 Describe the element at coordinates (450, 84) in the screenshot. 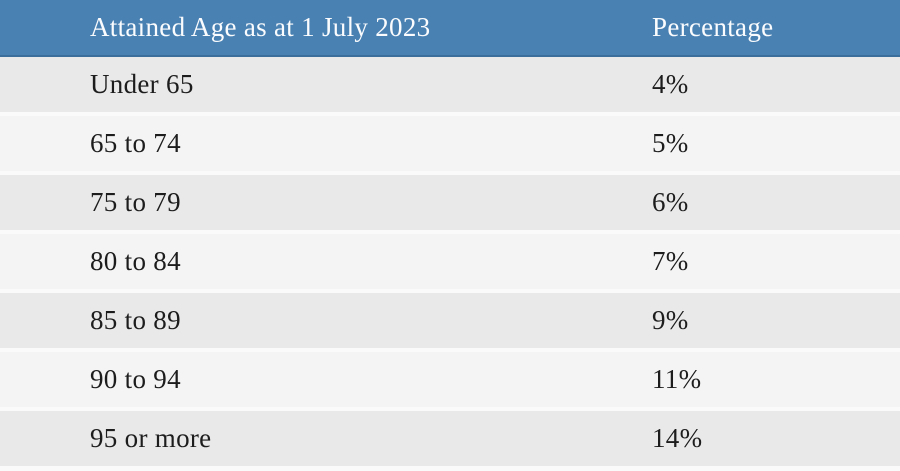

I see `table-row: Under 65 4%` at that location.